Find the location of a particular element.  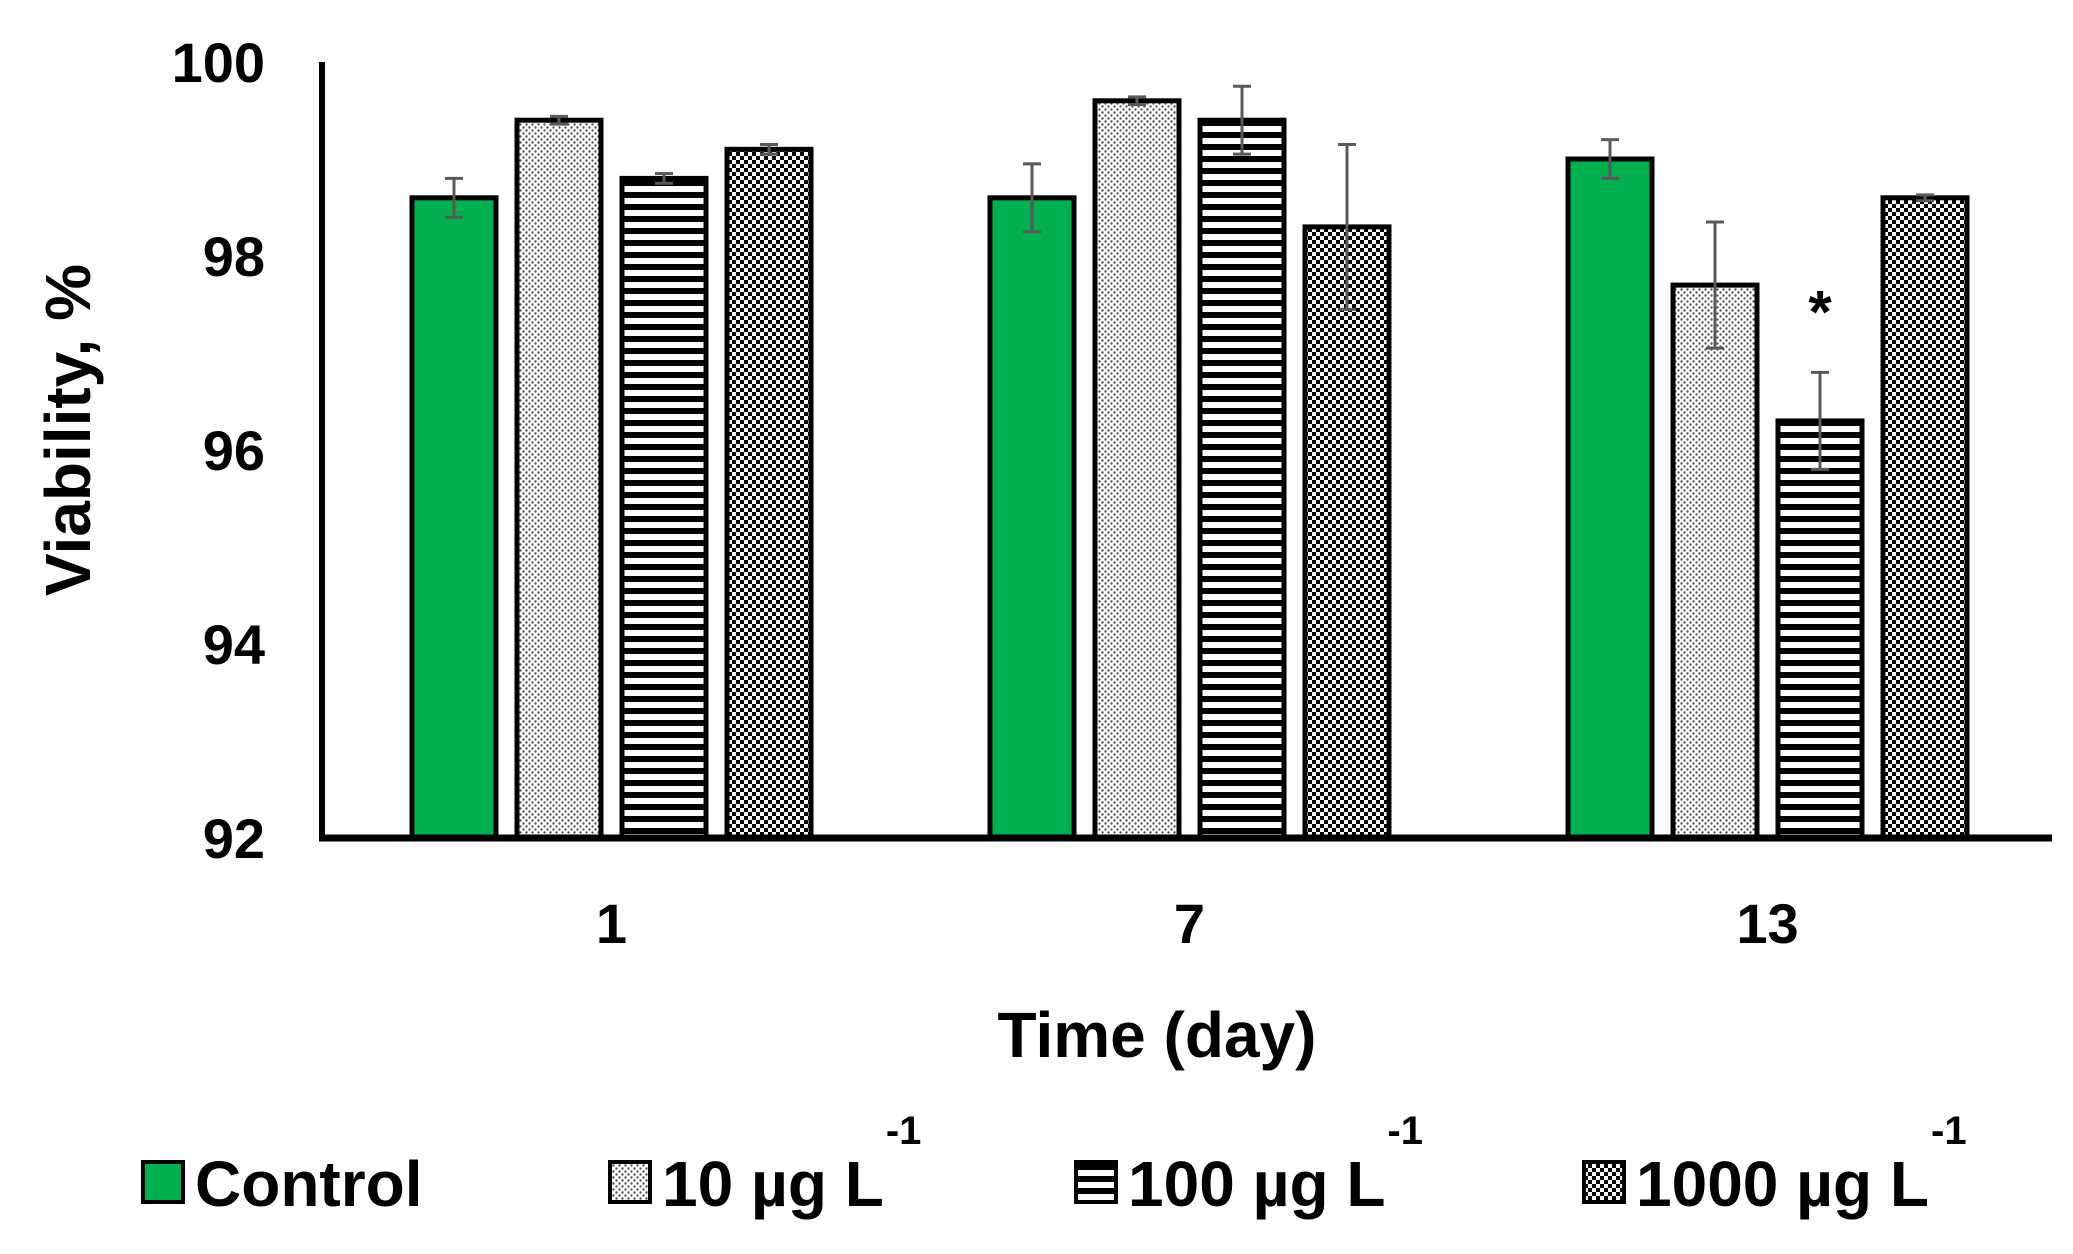

legend-label-control: Control is located at coordinates (309, 1184).